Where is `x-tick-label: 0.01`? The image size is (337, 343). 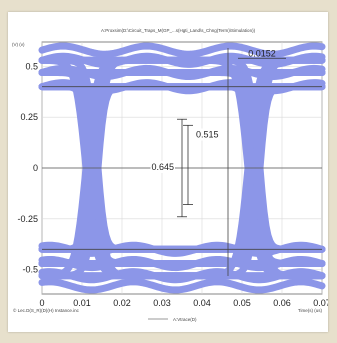
x-tick-label: 0.01 is located at coordinates (82, 303).